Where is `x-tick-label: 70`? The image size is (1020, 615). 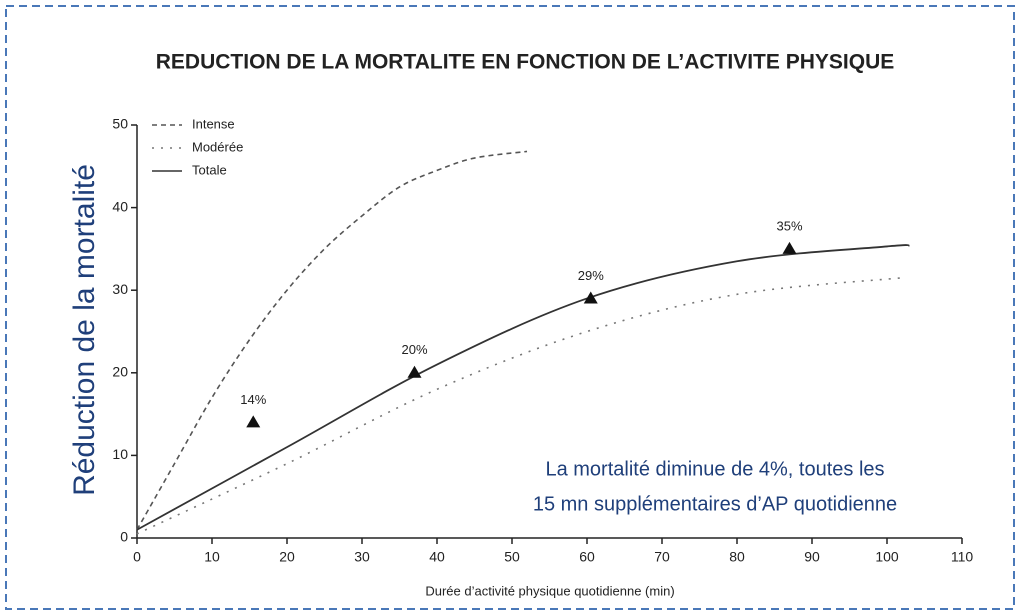 x-tick-label: 70 is located at coordinates (662, 557).